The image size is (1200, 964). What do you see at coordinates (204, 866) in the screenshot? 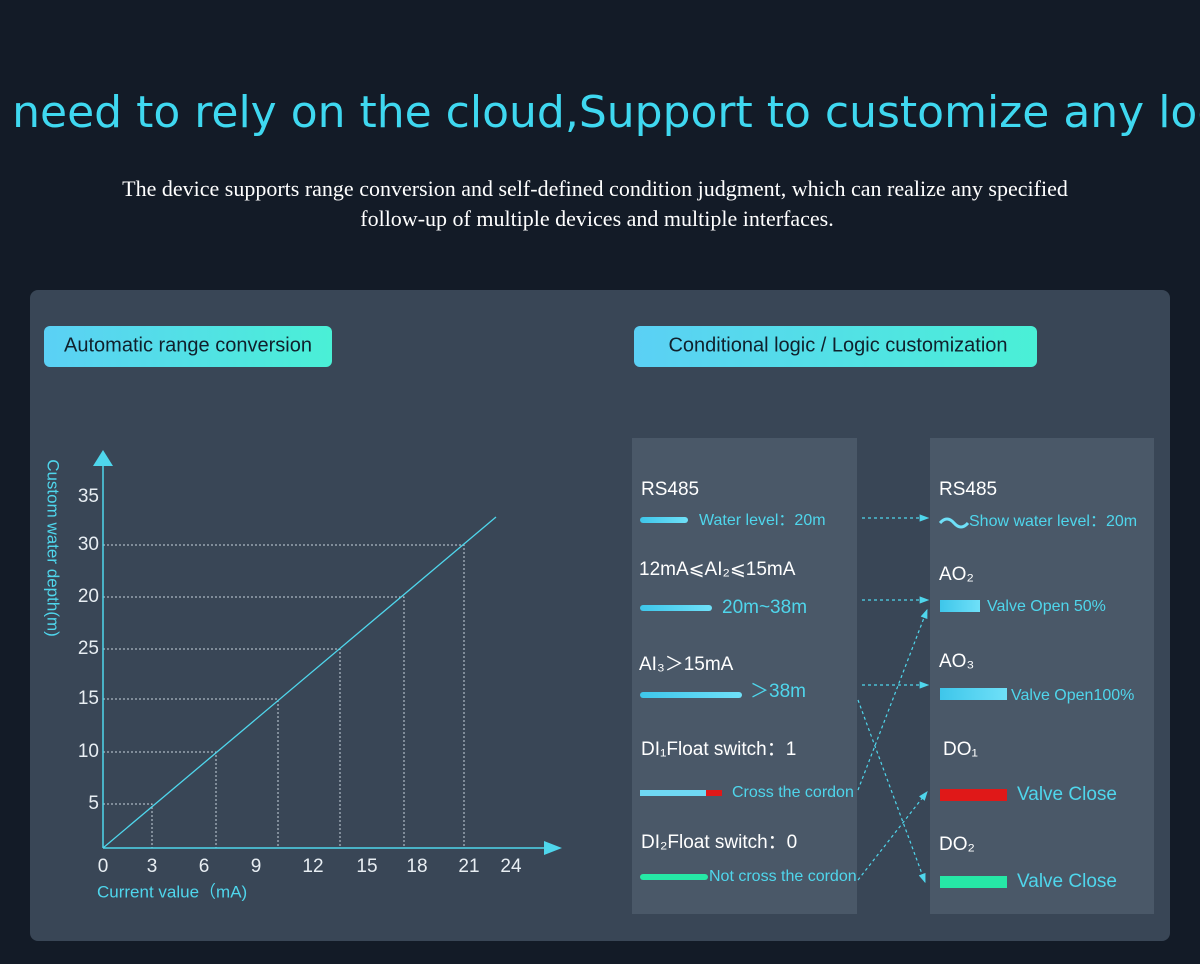
I see `x-label: 6` at bounding box center [204, 866].